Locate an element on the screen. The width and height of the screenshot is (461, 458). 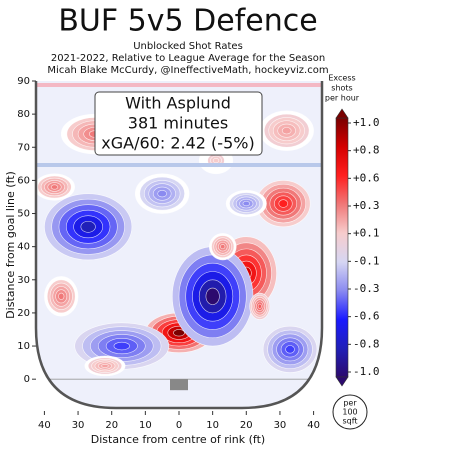
colorbar-tick-label: -1.0 is located at coordinates (366, 371).